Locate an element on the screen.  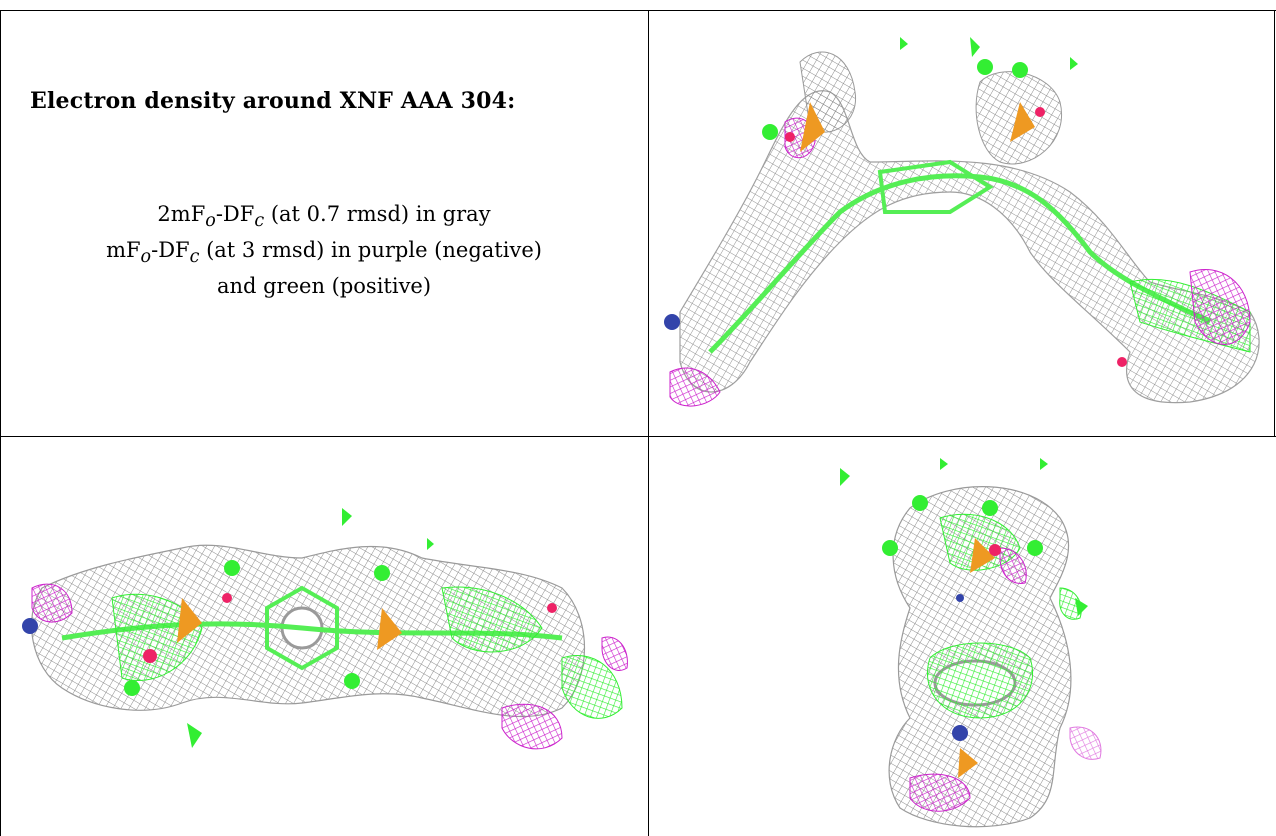
table-border-middle is located at coordinates (648, 423).